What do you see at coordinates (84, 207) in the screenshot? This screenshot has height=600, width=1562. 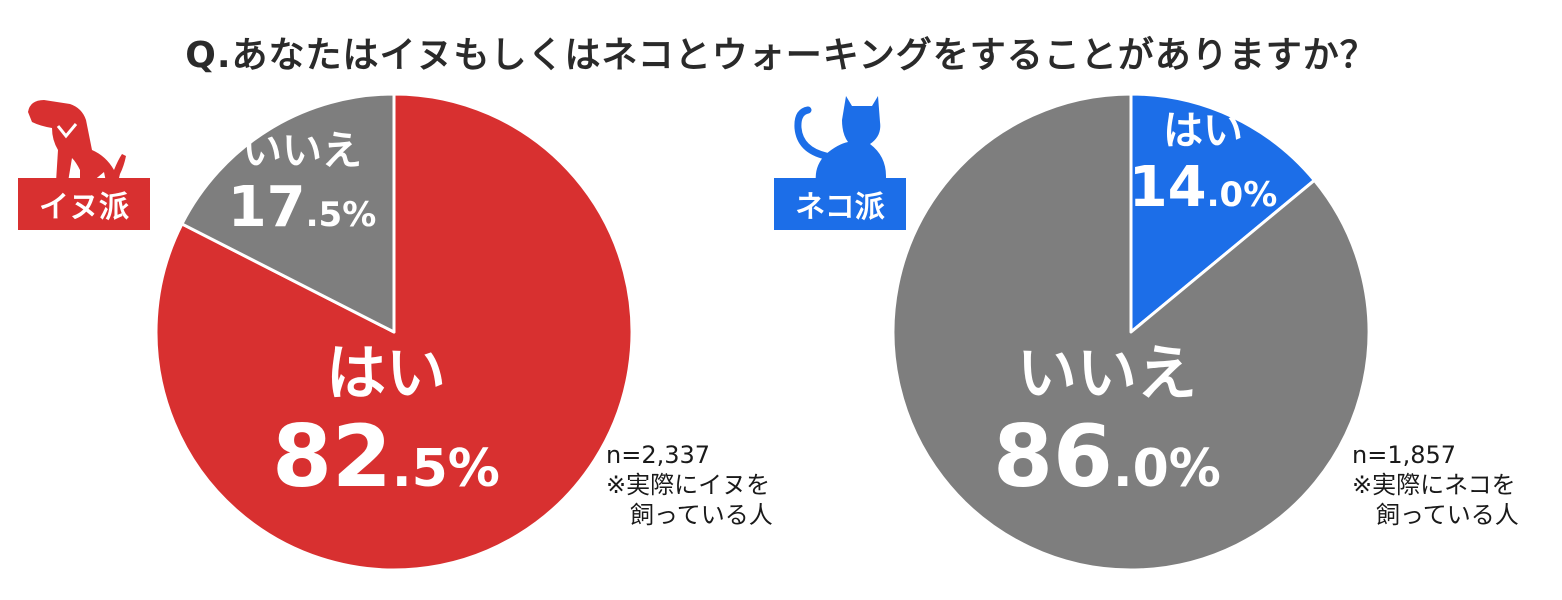 I see `dog-group-label: イヌ派` at bounding box center [84, 207].